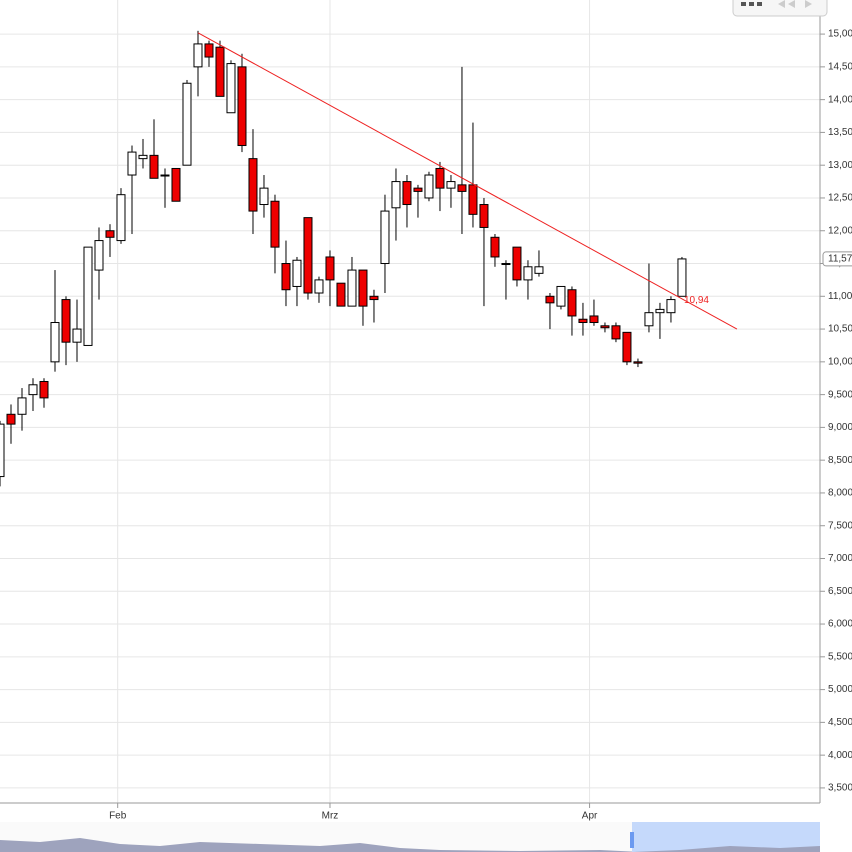  I want to click on y-tick-label: 10,50, so click(840, 329).